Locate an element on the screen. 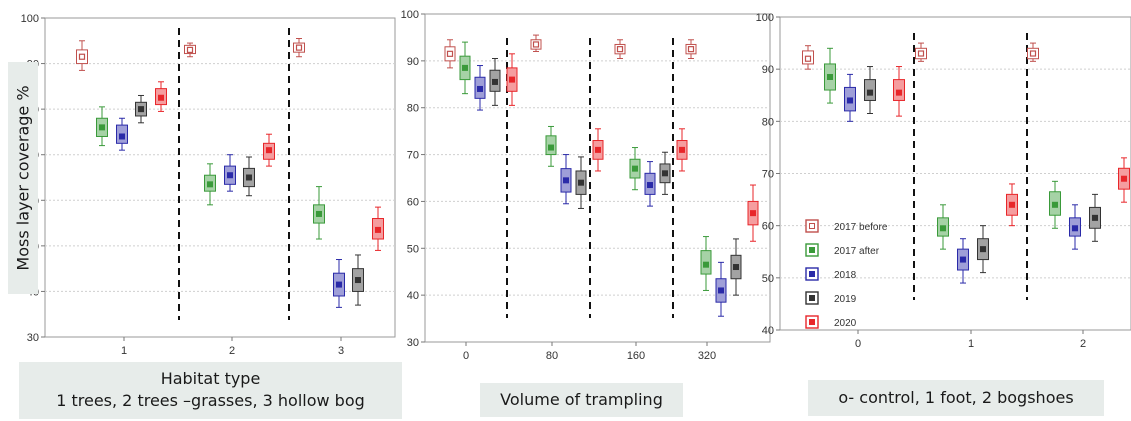 The height and width of the screenshot is (421, 1131). x-tick-label: 3 is located at coordinates (341, 351).